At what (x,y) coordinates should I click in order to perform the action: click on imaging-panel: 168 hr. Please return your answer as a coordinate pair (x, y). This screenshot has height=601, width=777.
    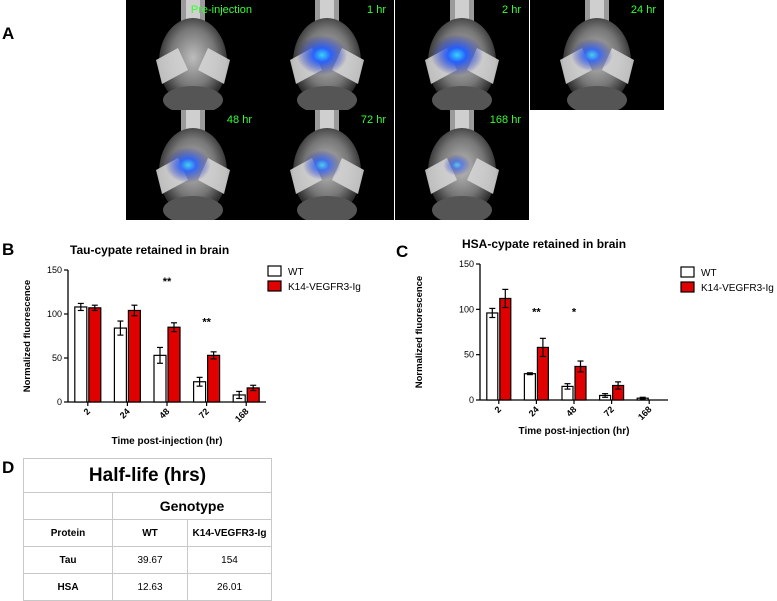
    Looking at the image, I should click on (462, 165).